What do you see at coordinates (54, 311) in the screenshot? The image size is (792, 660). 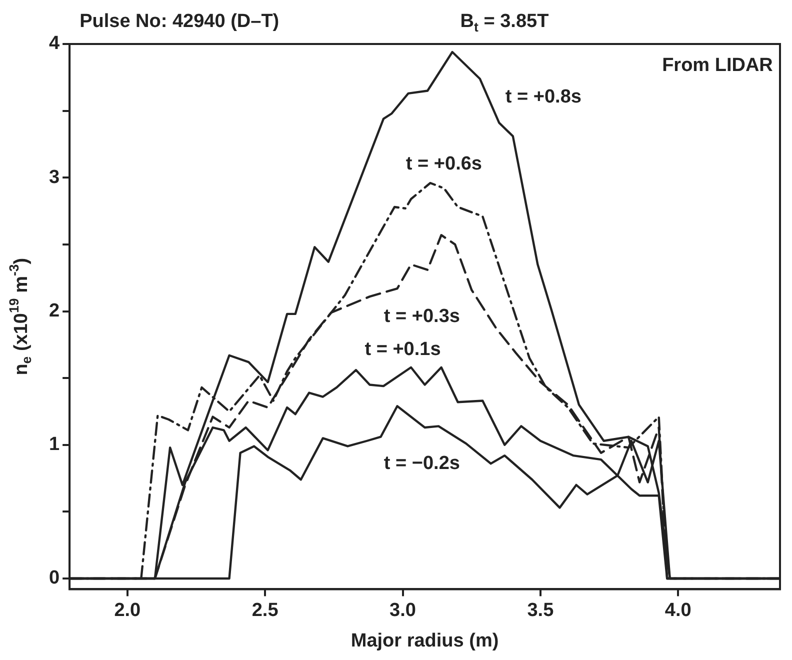 I see `y-tick-label: 2` at bounding box center [54, 311].